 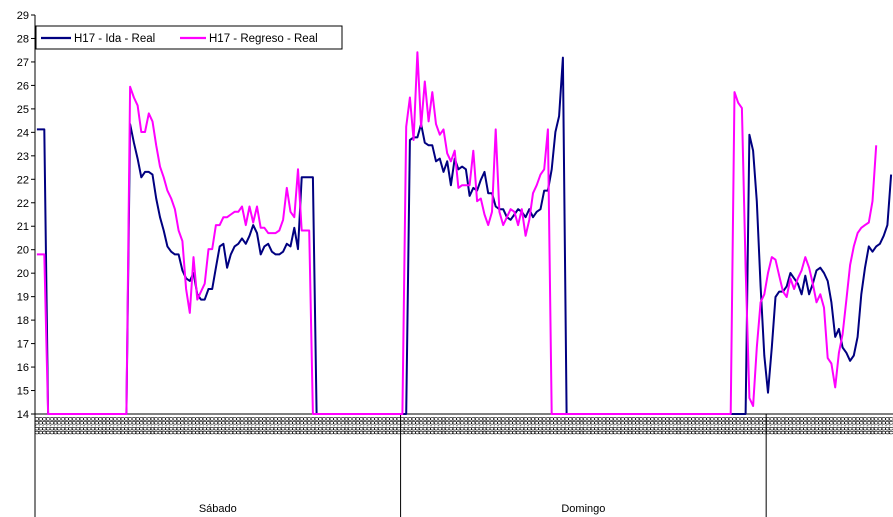 I want to click on y-tick-label: 25, so click(x=23, y=110).